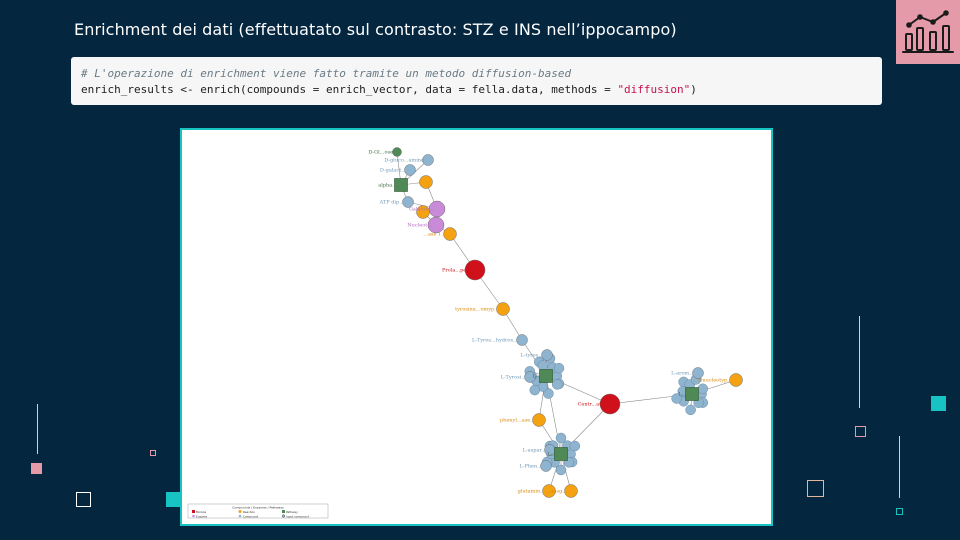  I want to click on network-node-compound-green, so click(397, 152).